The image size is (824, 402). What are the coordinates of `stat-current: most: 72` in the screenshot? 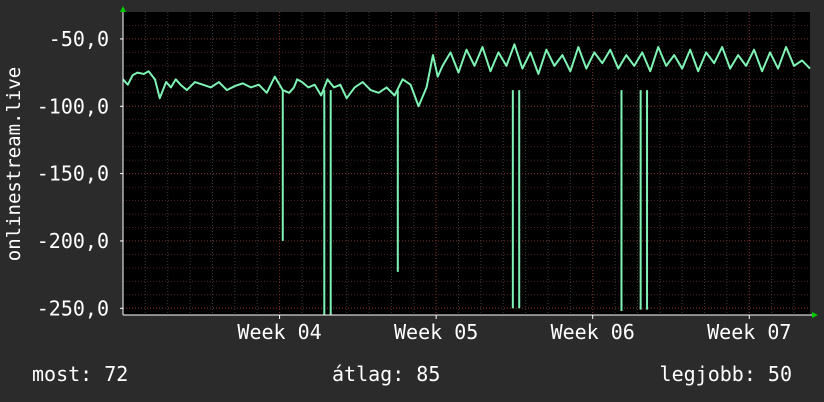 It's located at (80, 374).